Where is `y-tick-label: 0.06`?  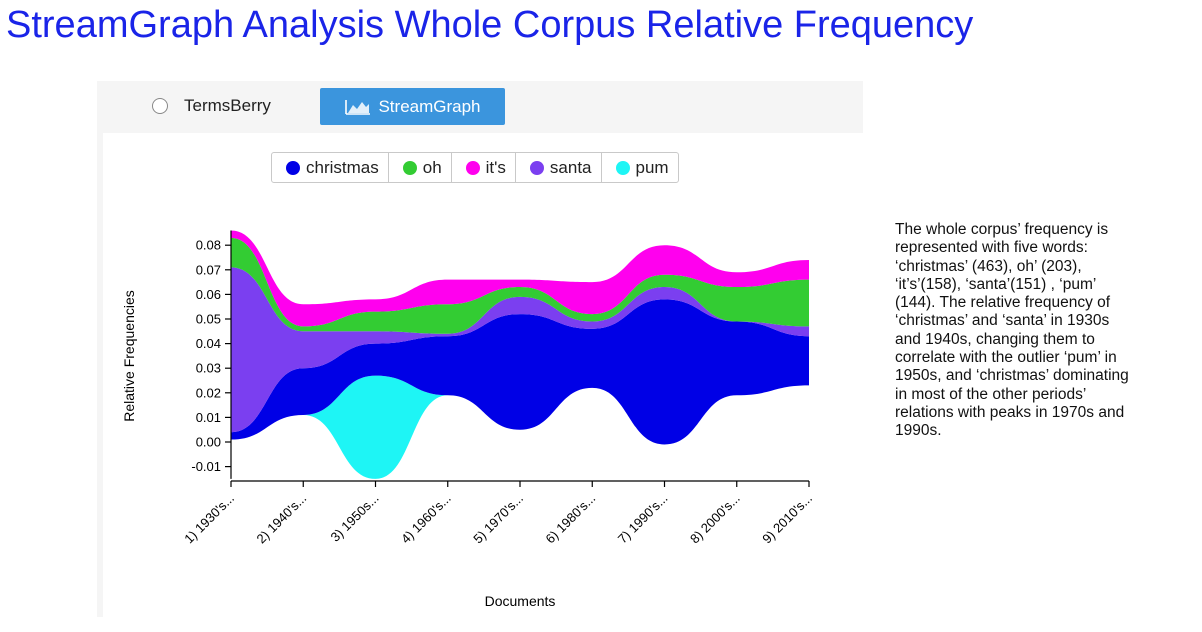 y-tick-label: 0.06 is located at coordinates (208, 294).